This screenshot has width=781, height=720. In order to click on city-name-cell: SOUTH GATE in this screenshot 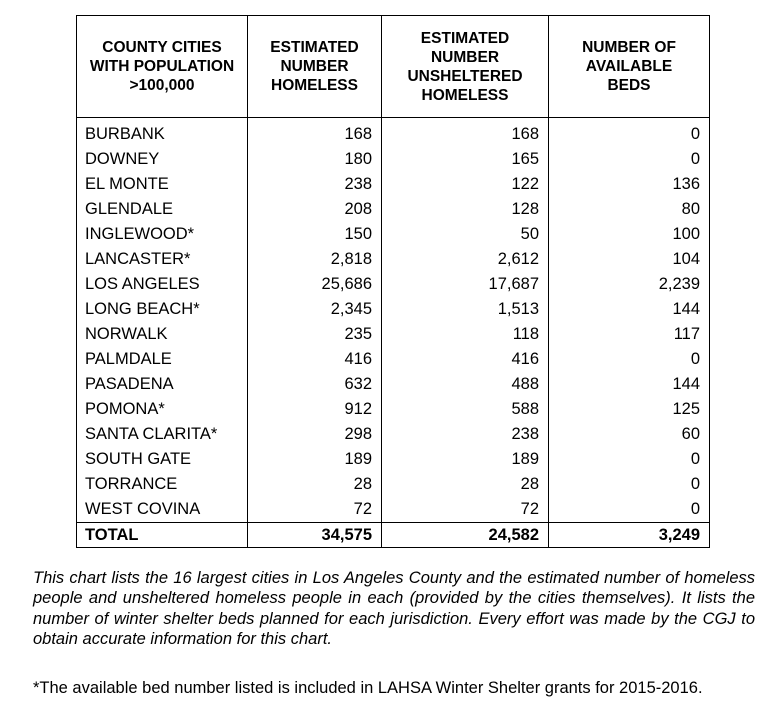, I will do `click(162, 459)`.